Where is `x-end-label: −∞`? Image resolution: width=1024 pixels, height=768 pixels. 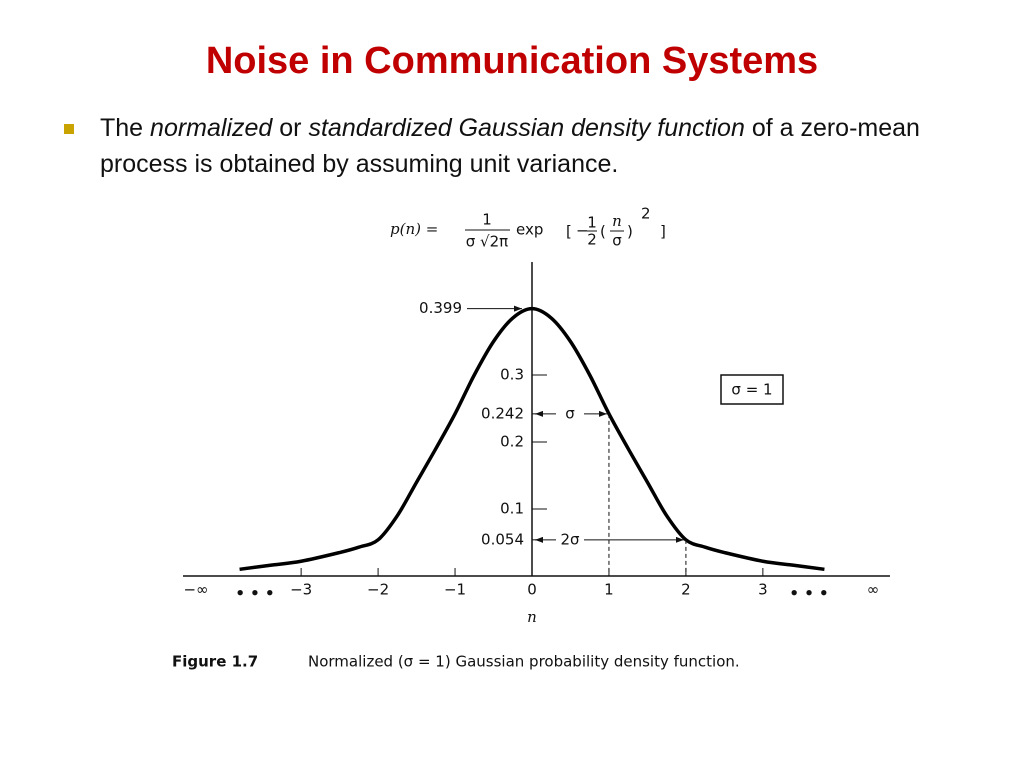 x-end-label: −∞ is located at coordinates (195, 590).